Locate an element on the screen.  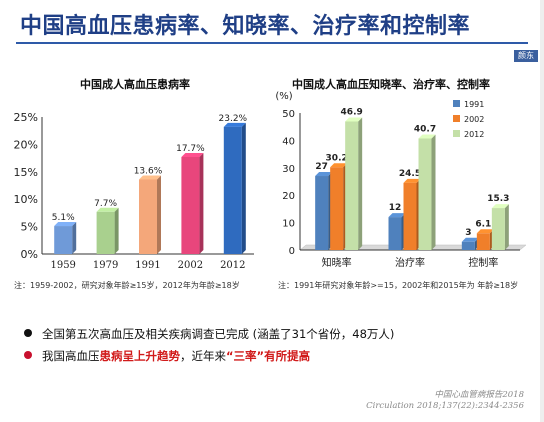
bar-控制率-2012-top is located at coordinates (500, 206).